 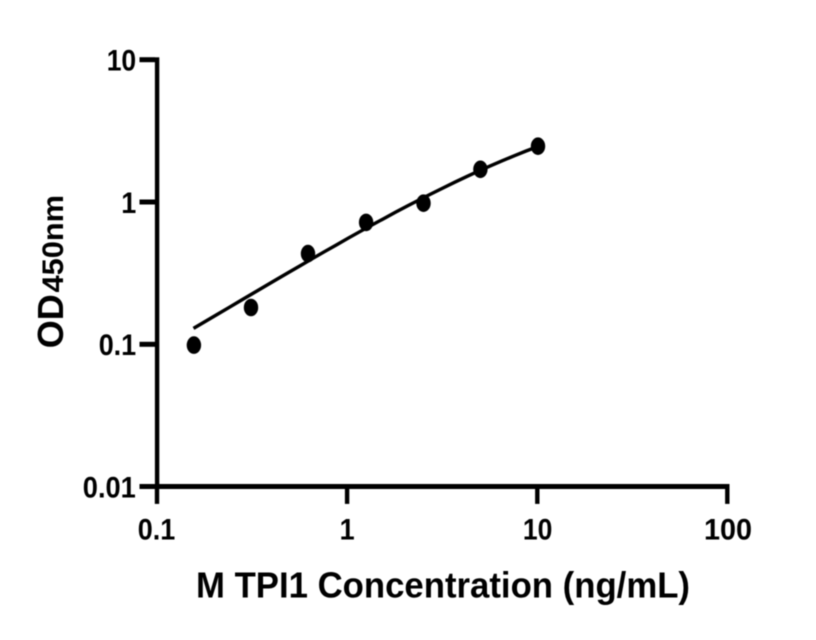 I want to click on svg-text: M TPI1 Concentration (ng/mL), so click(x=443, y=584).